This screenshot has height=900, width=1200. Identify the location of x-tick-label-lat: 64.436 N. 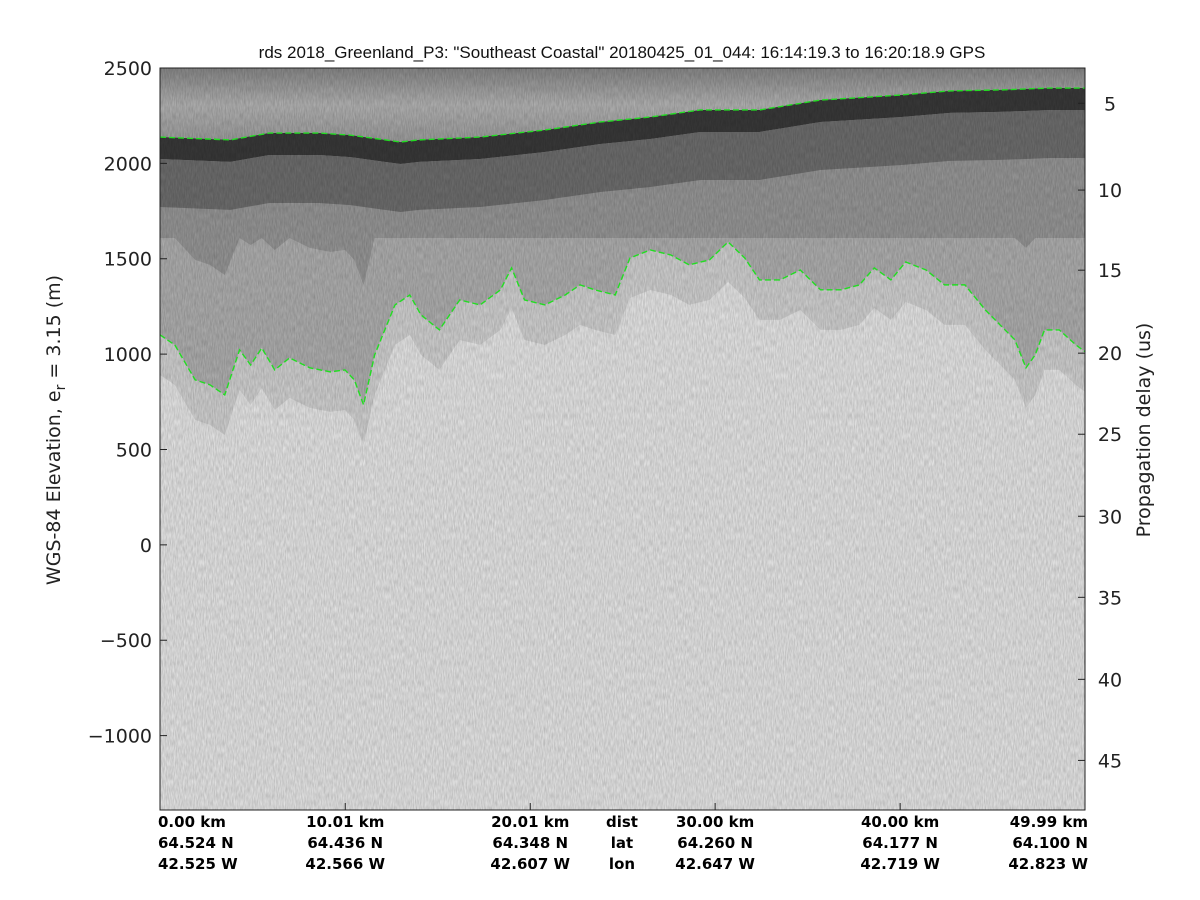
(345, 843).